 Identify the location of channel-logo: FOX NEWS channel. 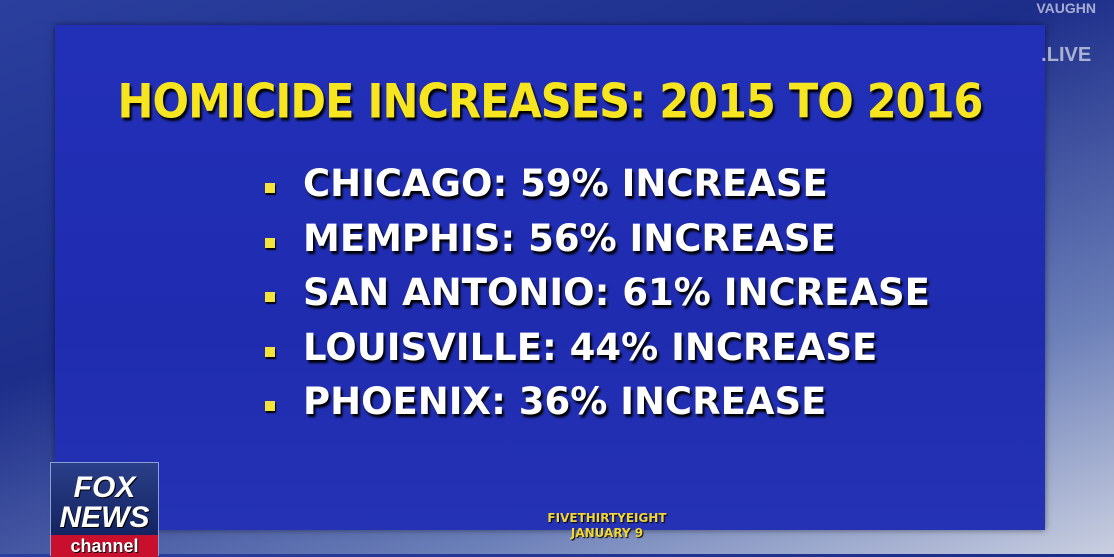
(104, 509).